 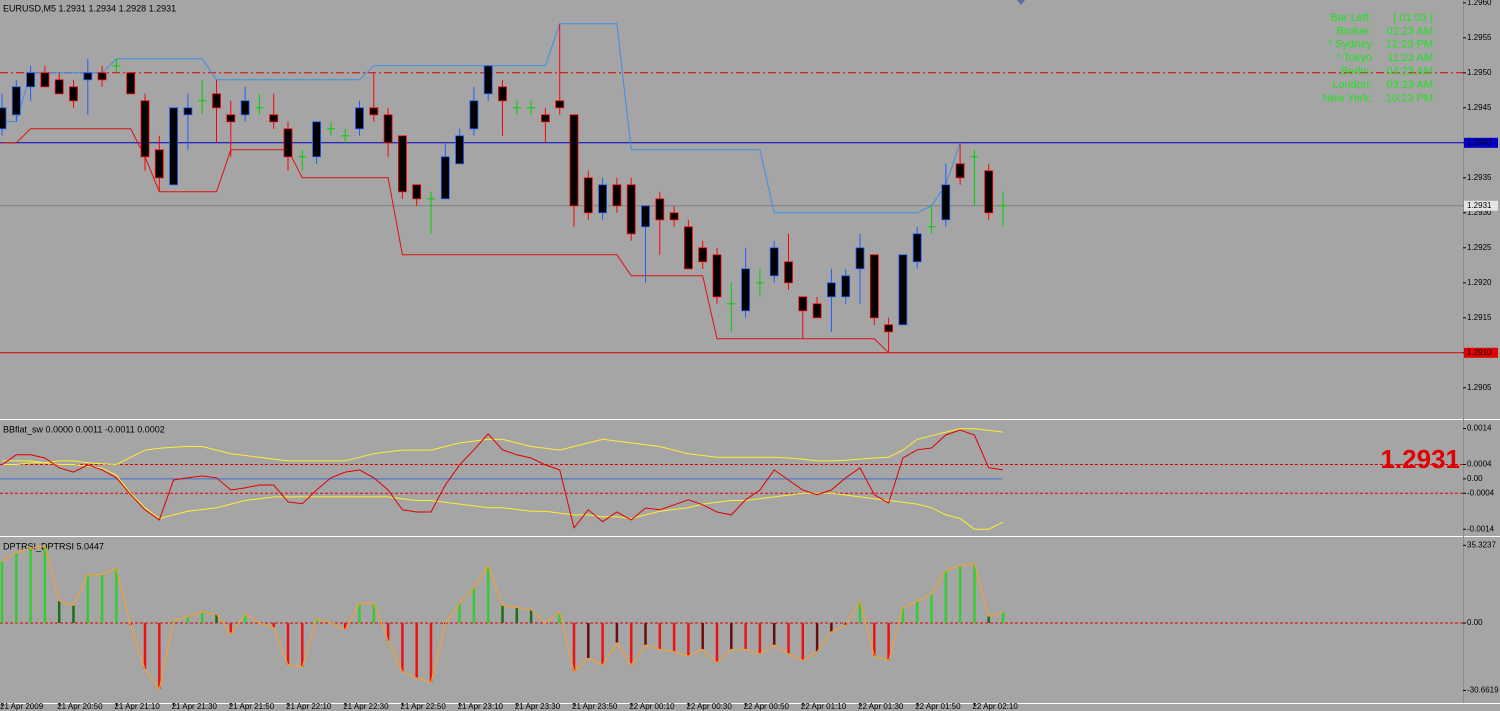 I want to click on price-level-label: 1.2910, so click(x=1479, y=352).